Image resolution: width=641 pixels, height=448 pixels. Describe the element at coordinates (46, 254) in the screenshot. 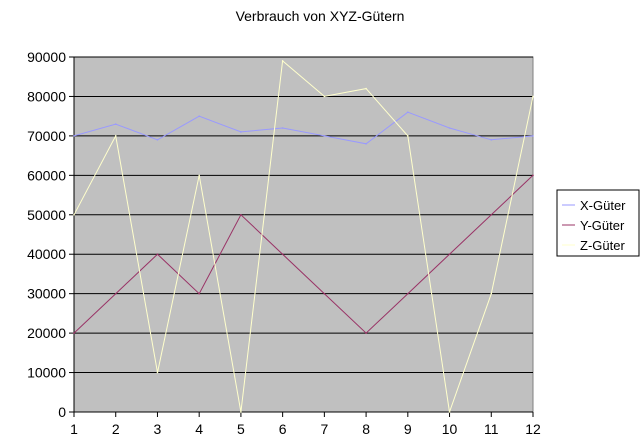

I see `y-tick-label: 40000` at that location.